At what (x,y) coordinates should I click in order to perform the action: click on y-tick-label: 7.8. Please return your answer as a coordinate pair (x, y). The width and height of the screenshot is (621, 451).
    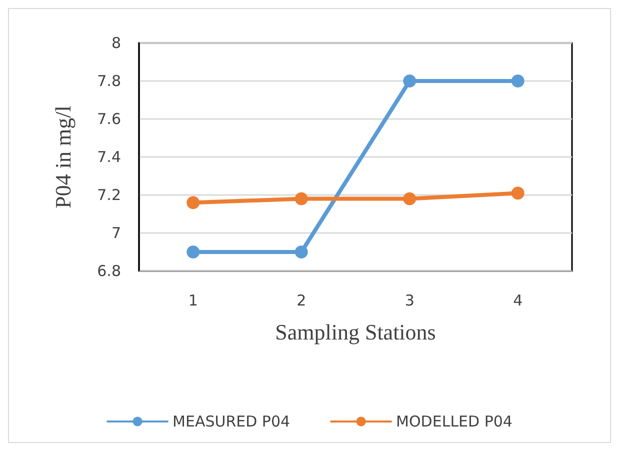
    Looking at the image, I should click on (109, 81).